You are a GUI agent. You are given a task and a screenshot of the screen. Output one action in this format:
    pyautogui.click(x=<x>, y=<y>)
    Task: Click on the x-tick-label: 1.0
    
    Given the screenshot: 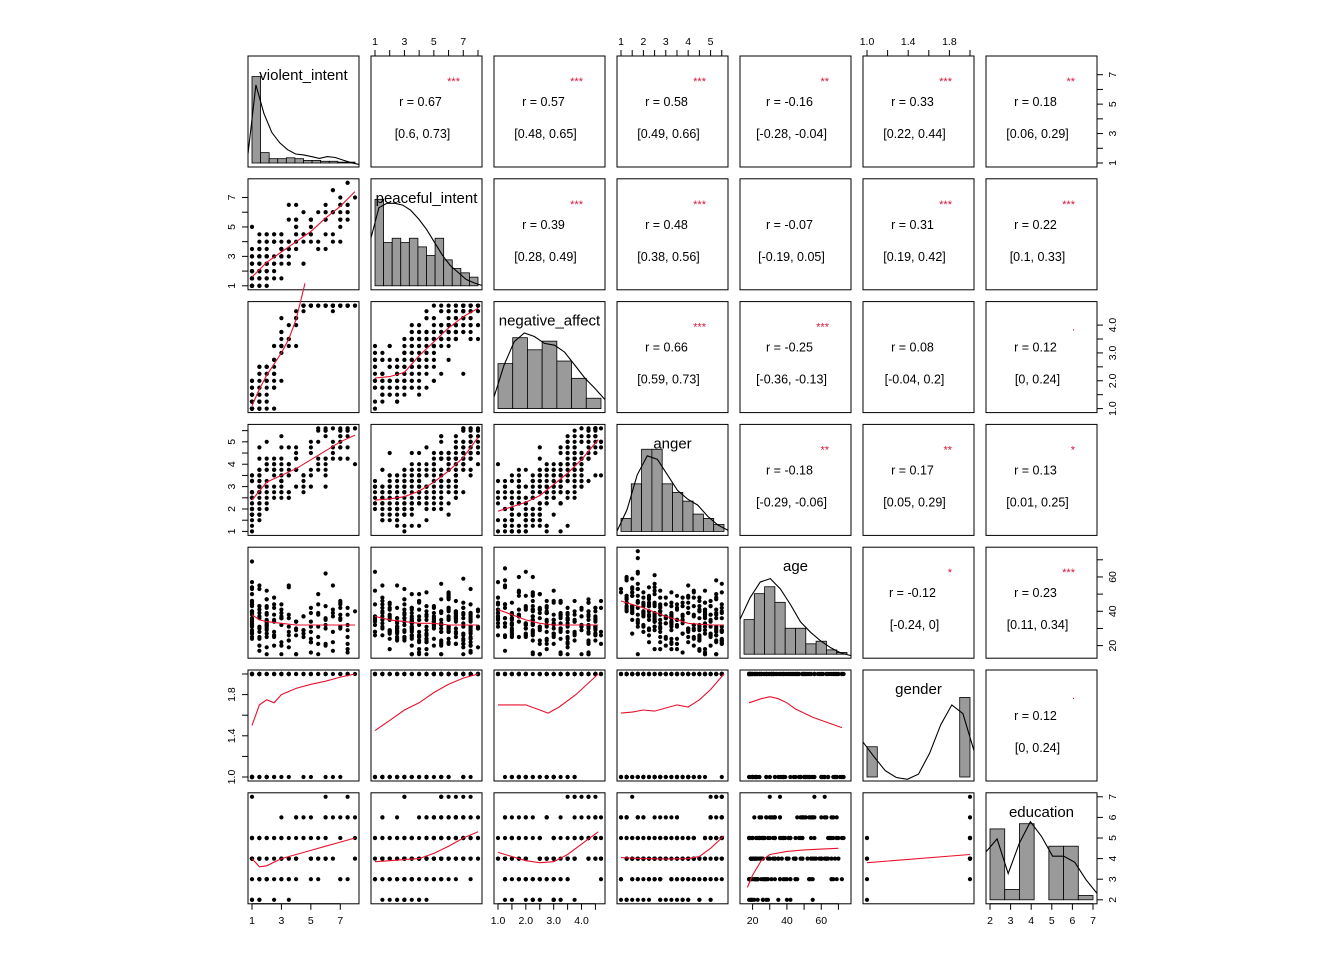 What is the action you would take?
    pyautogui.click(x=867, y=42)
    